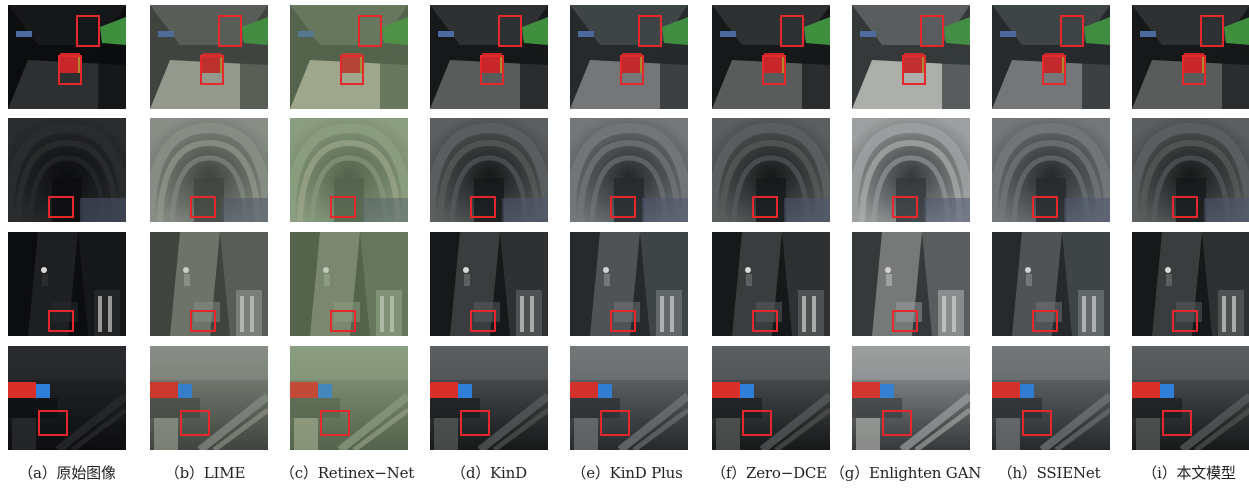  I want to click on column-caption: （b）LIME, so click(205, 473).